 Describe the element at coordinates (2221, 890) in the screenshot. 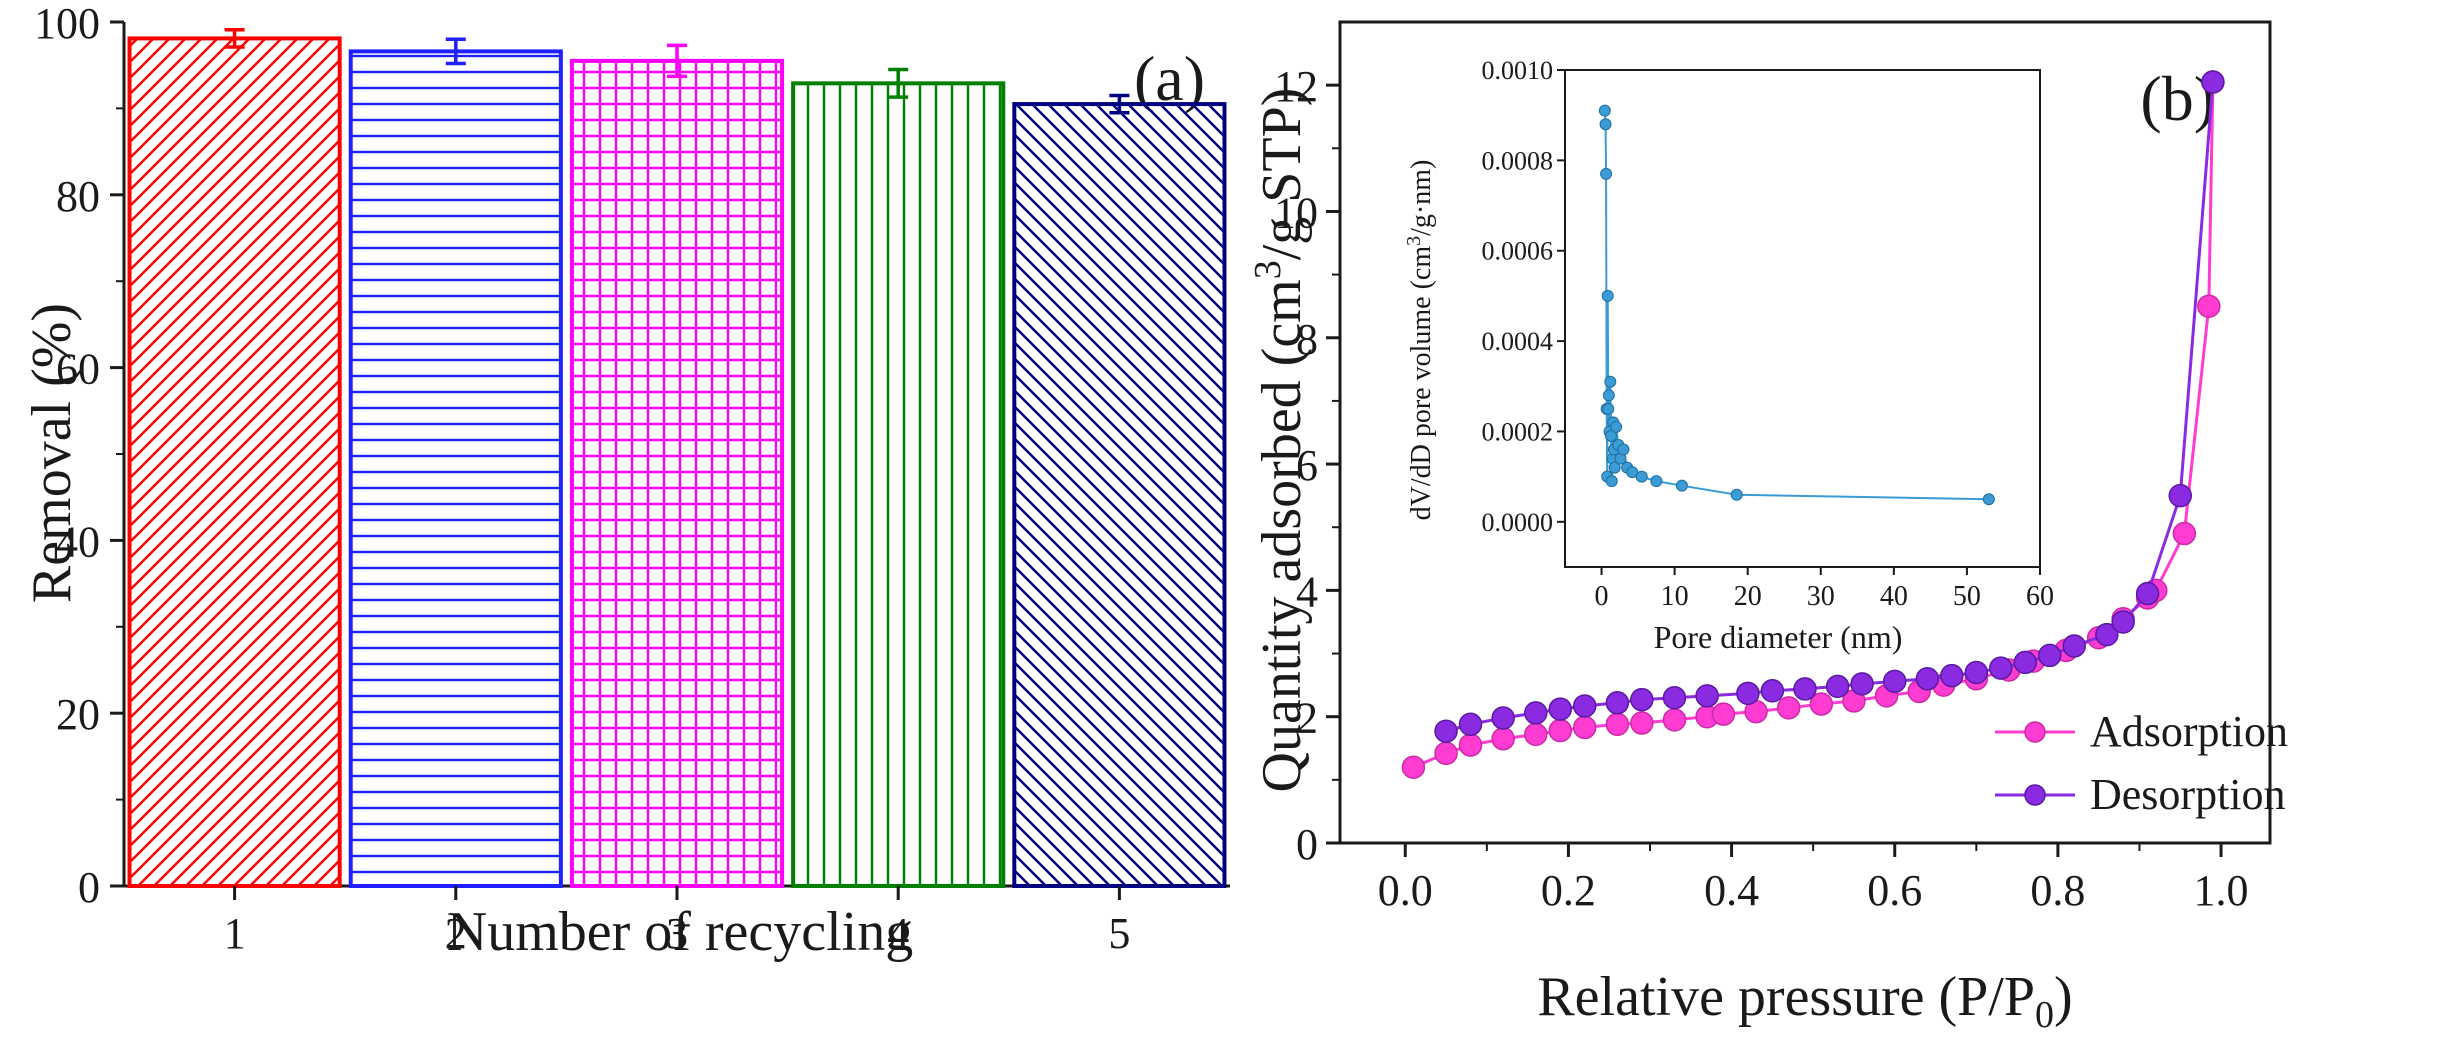

I see `panel-b-x-tick-label-5: 1.0` at that location.